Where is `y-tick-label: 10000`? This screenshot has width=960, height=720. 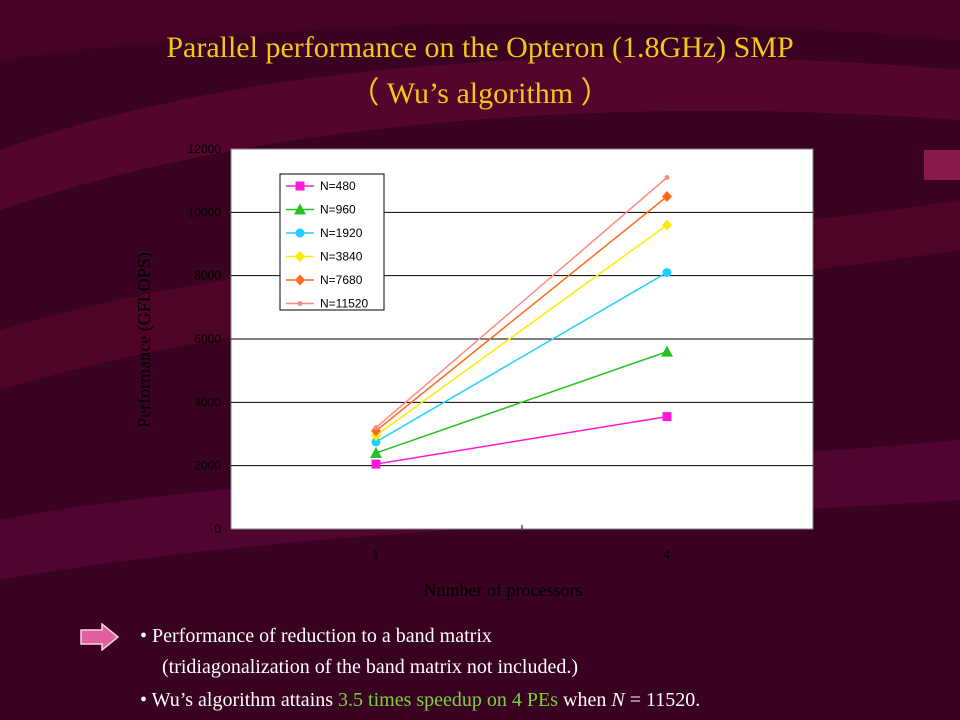 y-tick-label: 10000 is located at coordinates (205, 212).